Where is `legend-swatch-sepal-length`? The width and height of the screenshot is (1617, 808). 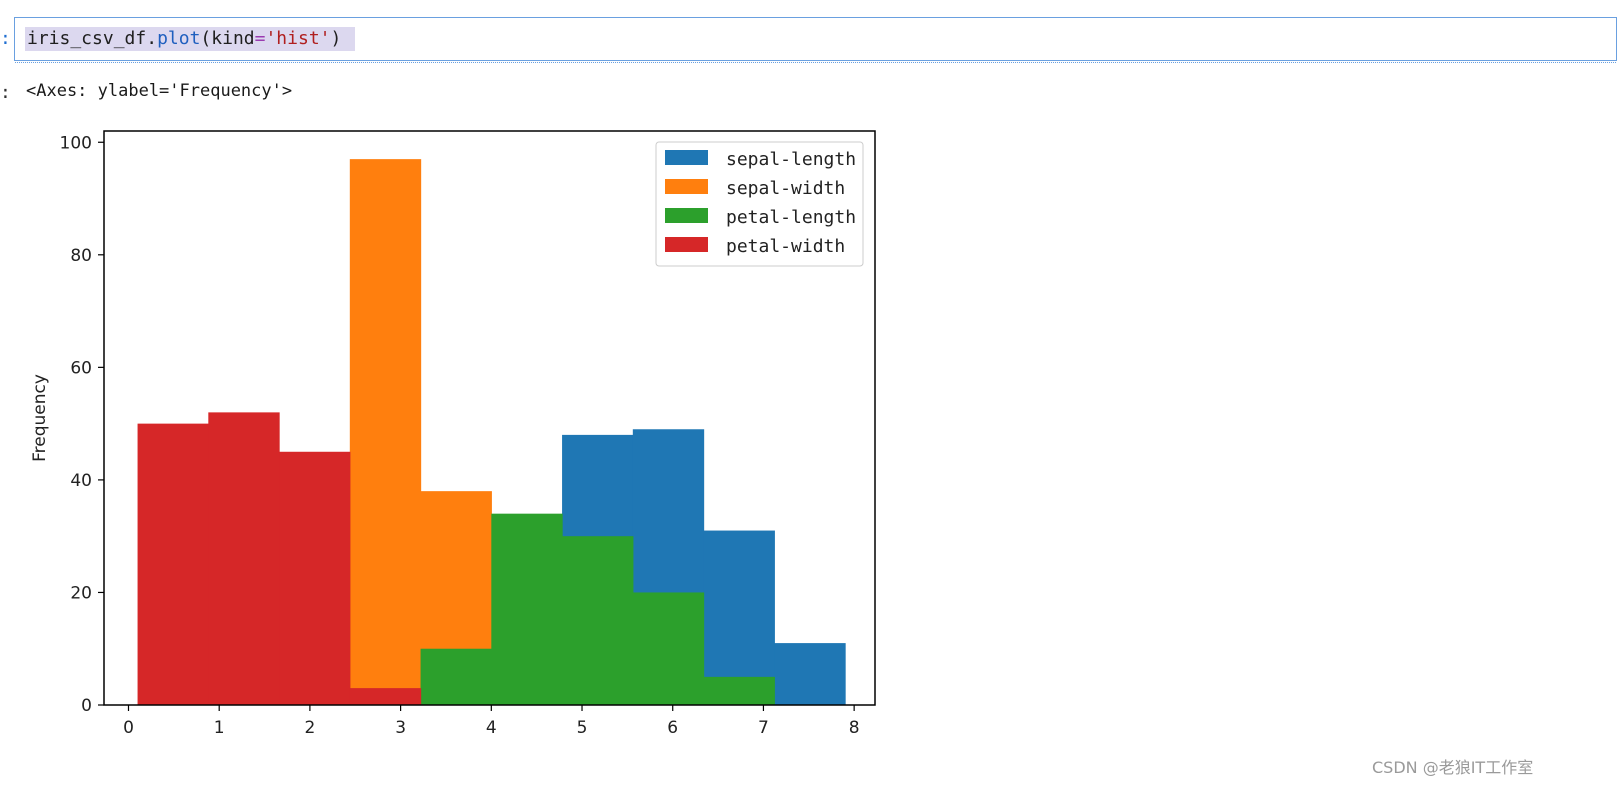
legend-swatch-sepal-length is located at coordinates (686, 157).